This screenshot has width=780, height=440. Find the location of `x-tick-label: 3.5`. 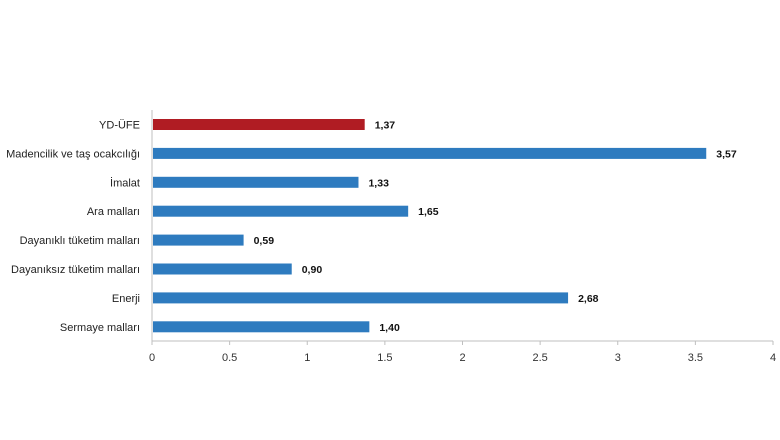

x-tick-label: 3.5 is located at coordinates (695, 358).